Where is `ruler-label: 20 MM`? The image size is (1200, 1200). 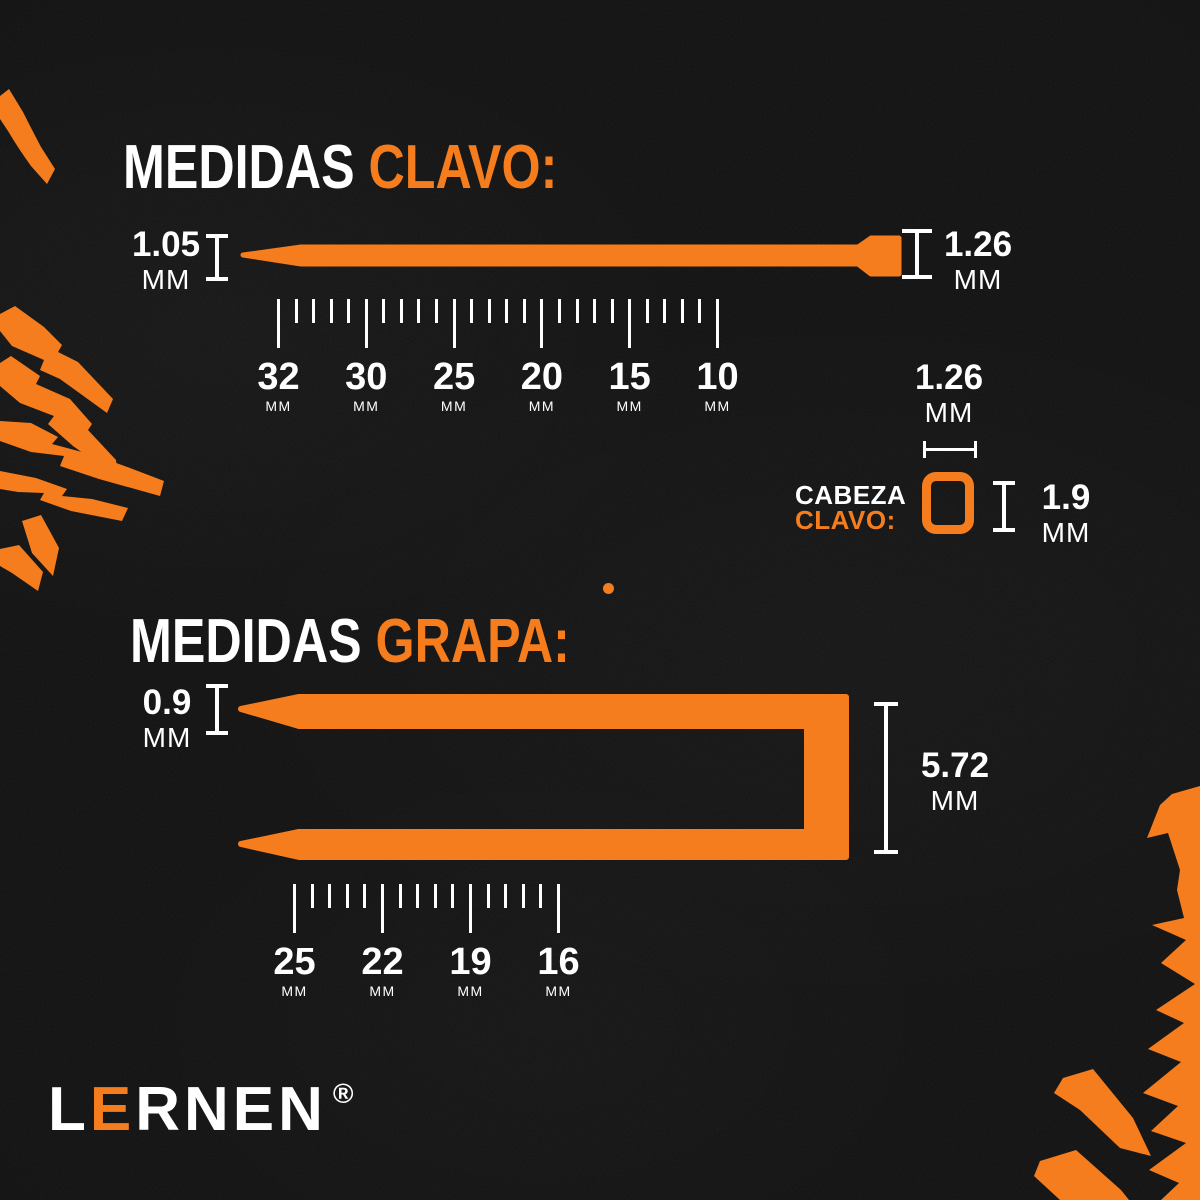 ruler-label: 20 MM is located at coordinates (542, 385).